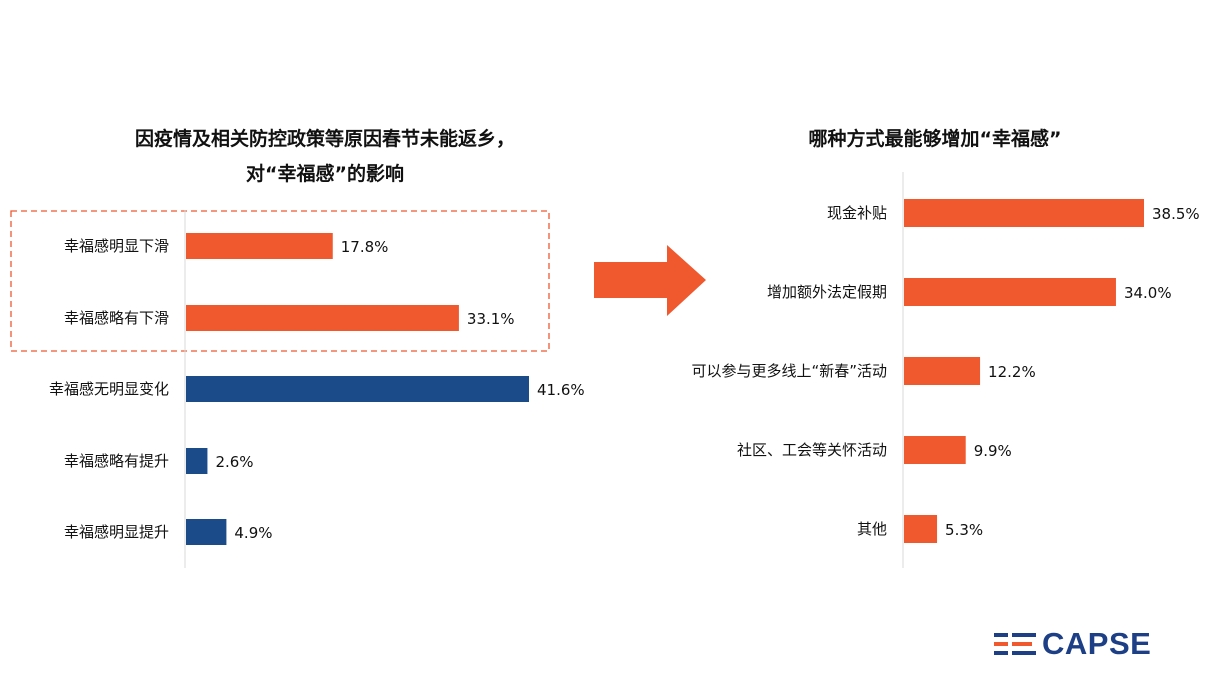  Describe the element at coordinates (1176, 214) in the screenshot. I see `right-value-label: 38.5%` at that location.